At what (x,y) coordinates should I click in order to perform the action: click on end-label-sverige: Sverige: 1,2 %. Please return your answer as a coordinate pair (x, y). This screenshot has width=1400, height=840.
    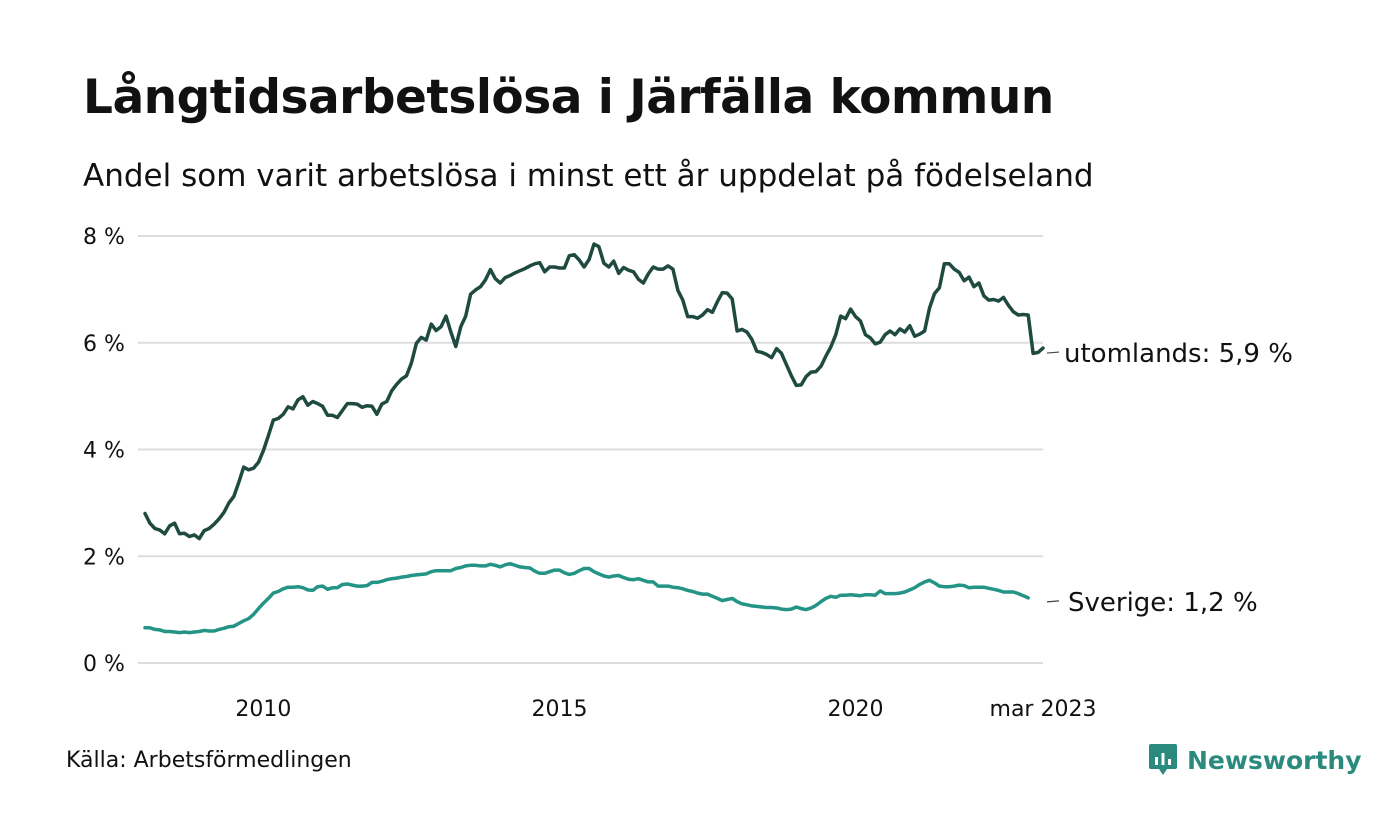
    Looking at the image, I should click on (1163, 603).